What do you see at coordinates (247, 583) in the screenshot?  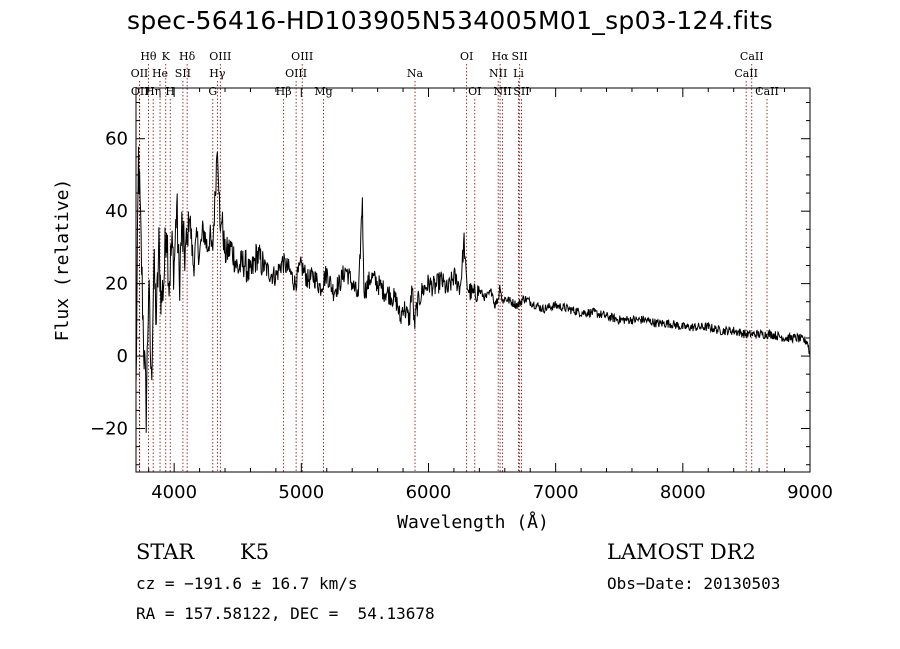 I see `redshift-cz: cz = −191.6 ± 16.7 km/s` at bounding box center [247, 583].